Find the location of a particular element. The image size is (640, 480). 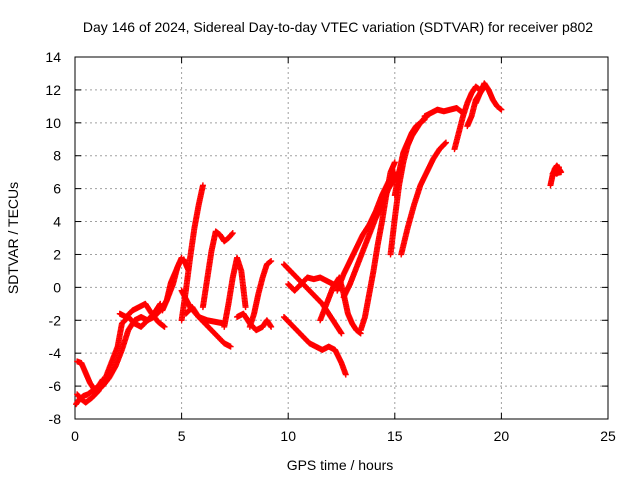

x-tick-label: 0 is located at coordinates (75, 436).